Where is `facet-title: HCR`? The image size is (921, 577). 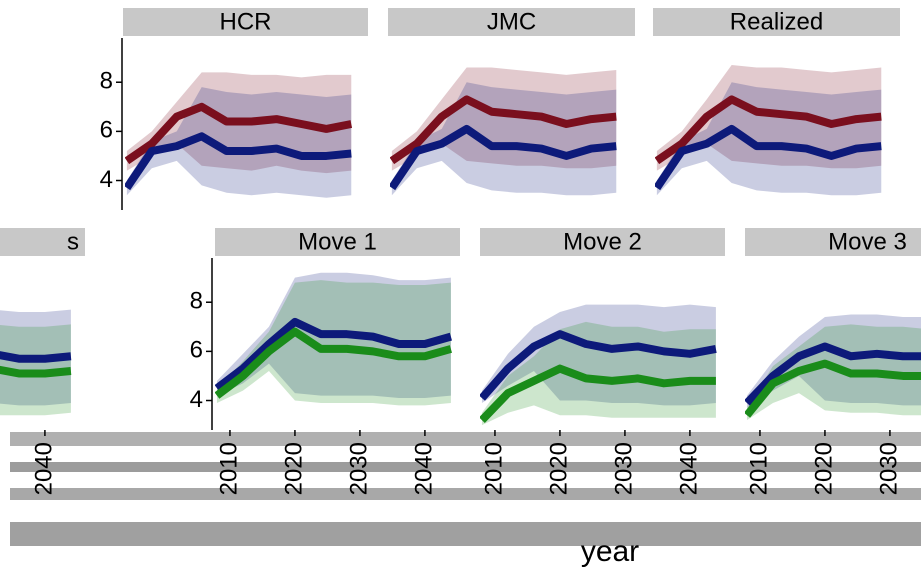
facet-title: HCR is located at coordinates (246, 21).